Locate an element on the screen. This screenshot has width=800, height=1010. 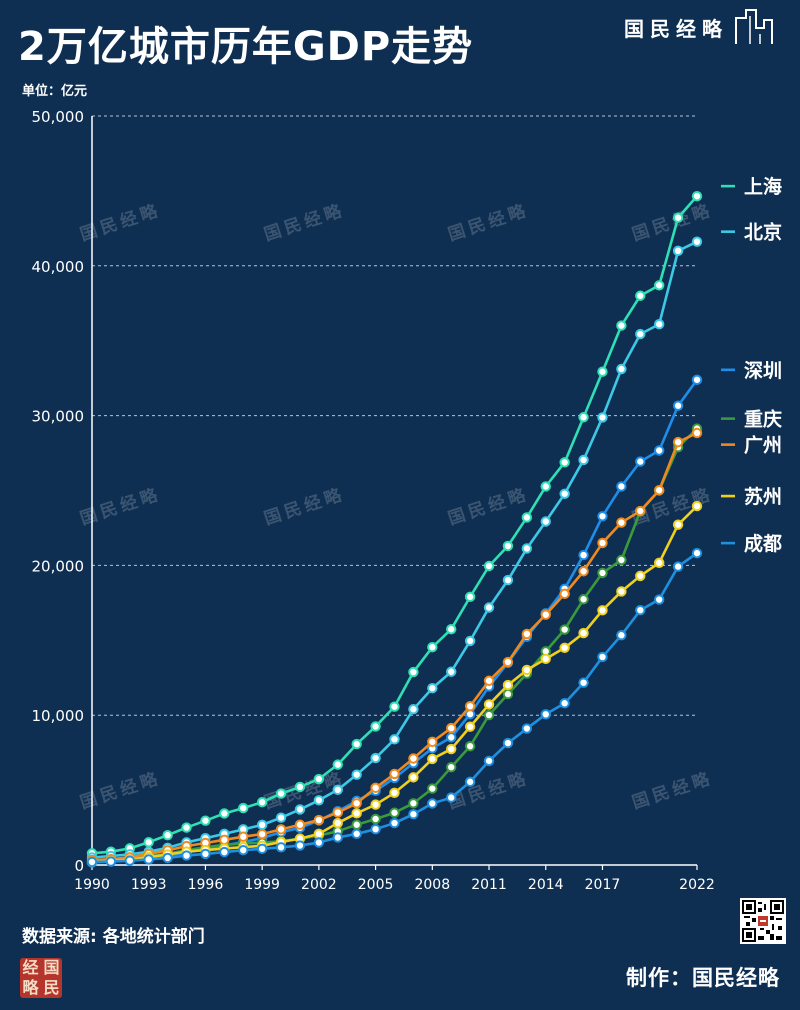
legend-label: 深圳 is located at coordinates (763, 370).